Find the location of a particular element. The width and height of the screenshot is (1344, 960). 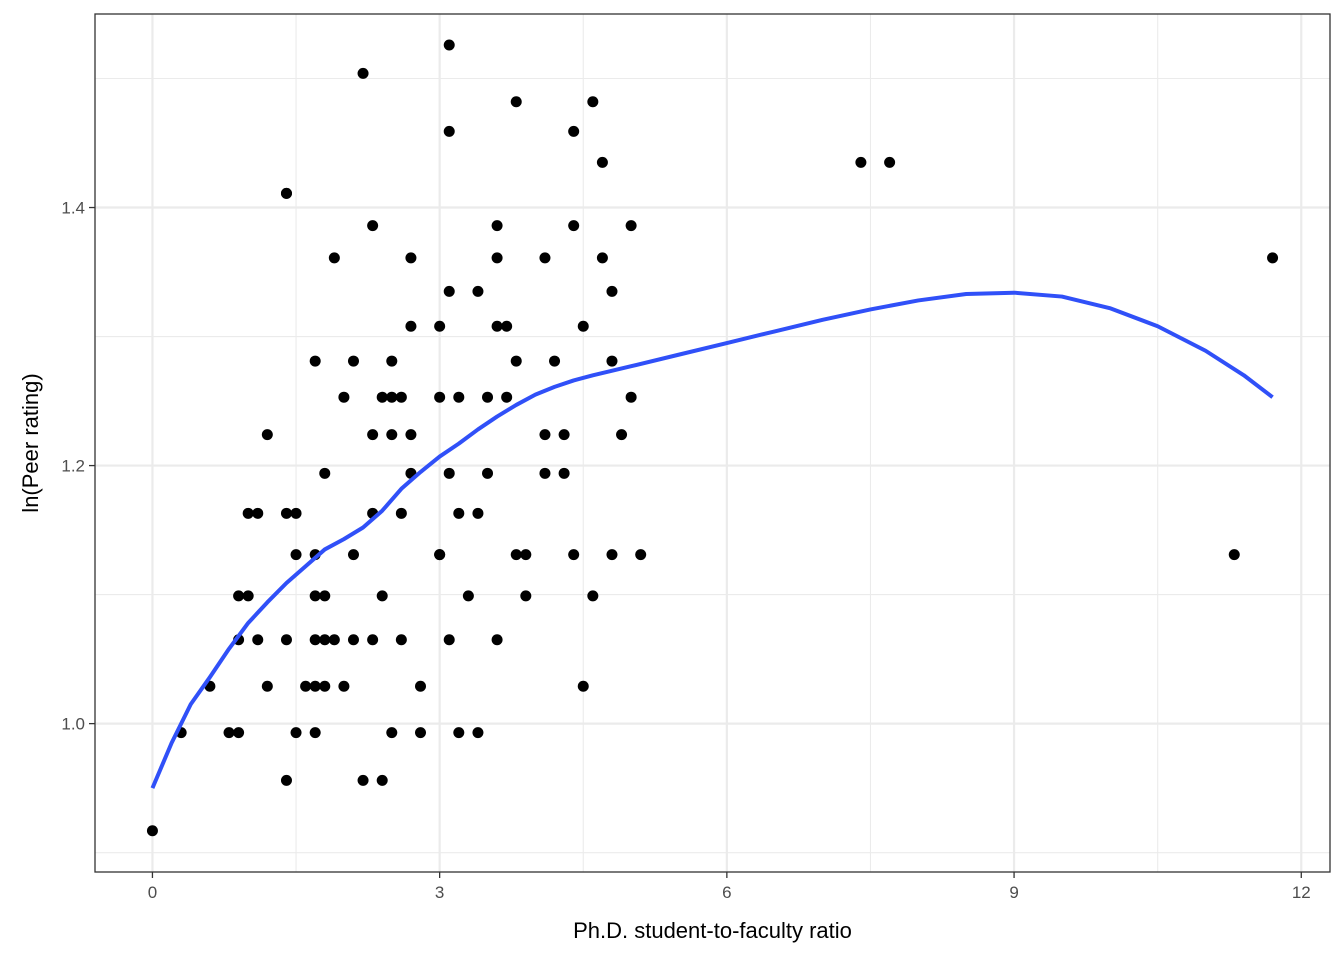

y-tick-label: 1.0 is located at coordinates (73, 724).